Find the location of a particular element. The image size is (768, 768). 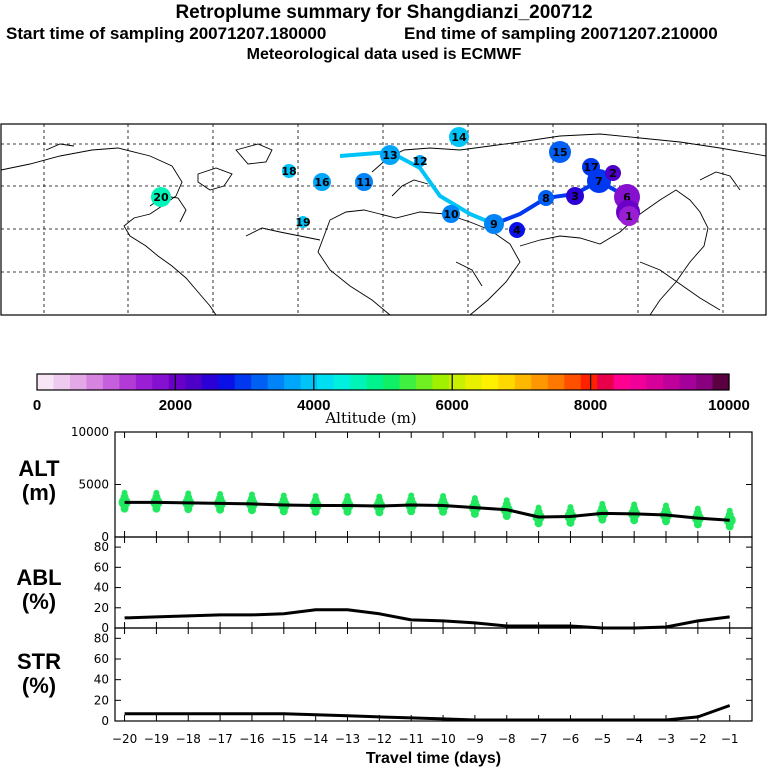

x-tick-label: −15 is located at coordinates (283, 739).